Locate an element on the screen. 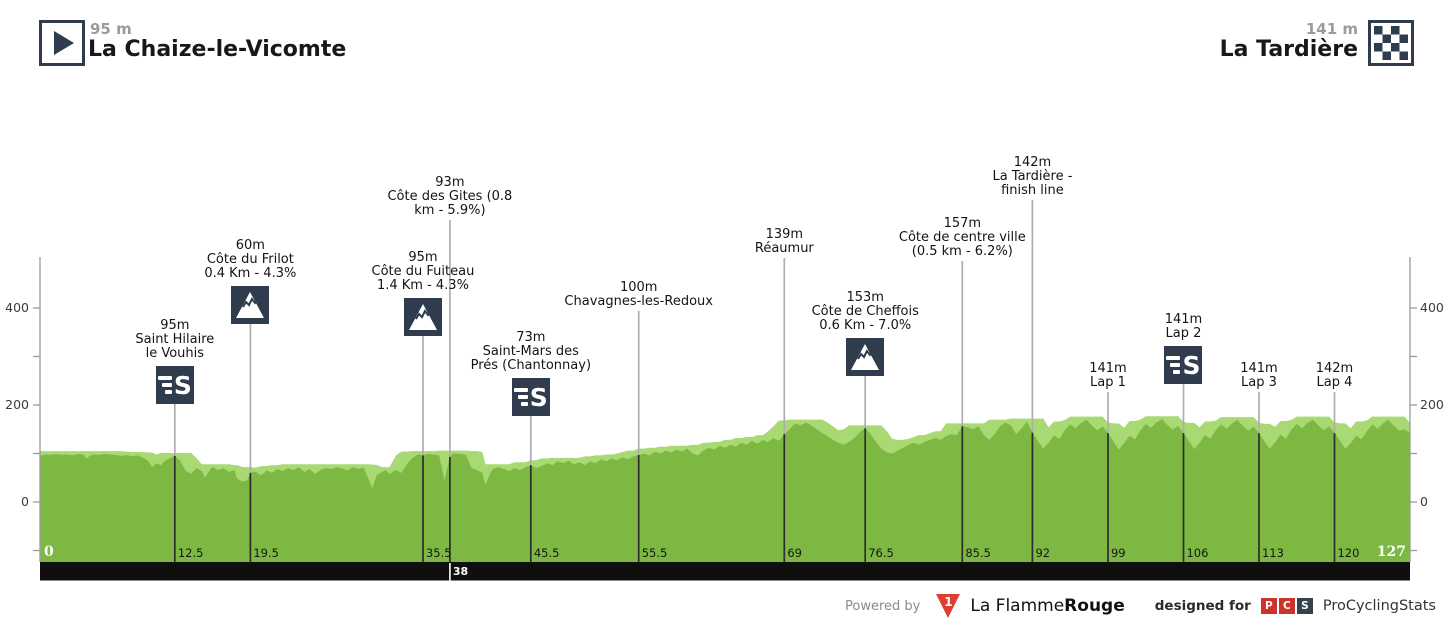  km-label: 76.5 is located at coordinates (881, 553).